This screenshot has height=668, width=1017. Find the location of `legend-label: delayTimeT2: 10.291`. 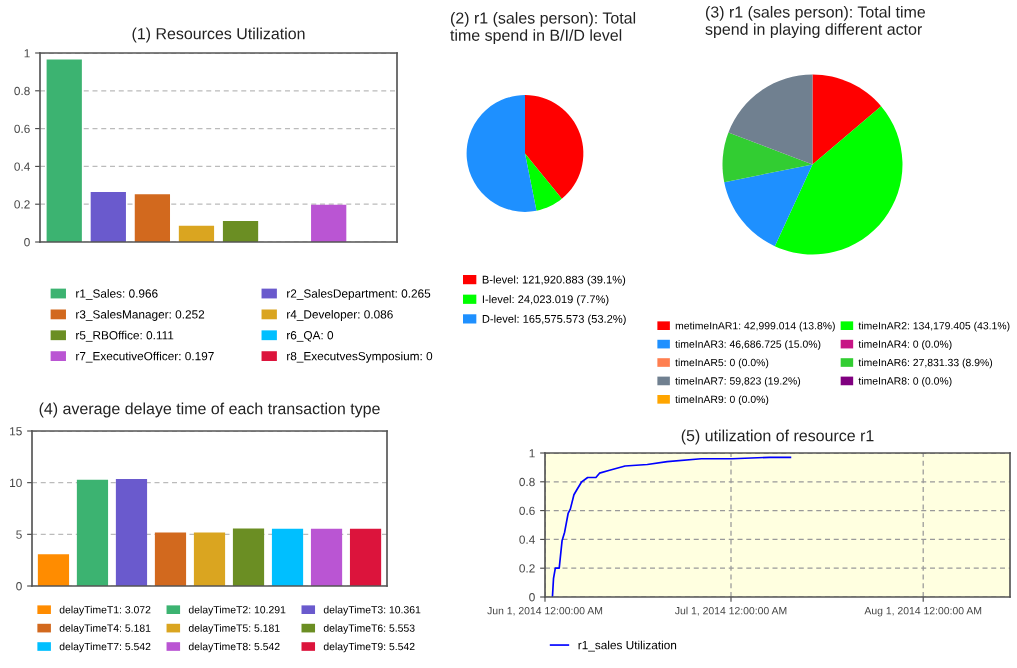

legend-label: delayTimeT2: 10.291 is located at coordinates (237, 610).